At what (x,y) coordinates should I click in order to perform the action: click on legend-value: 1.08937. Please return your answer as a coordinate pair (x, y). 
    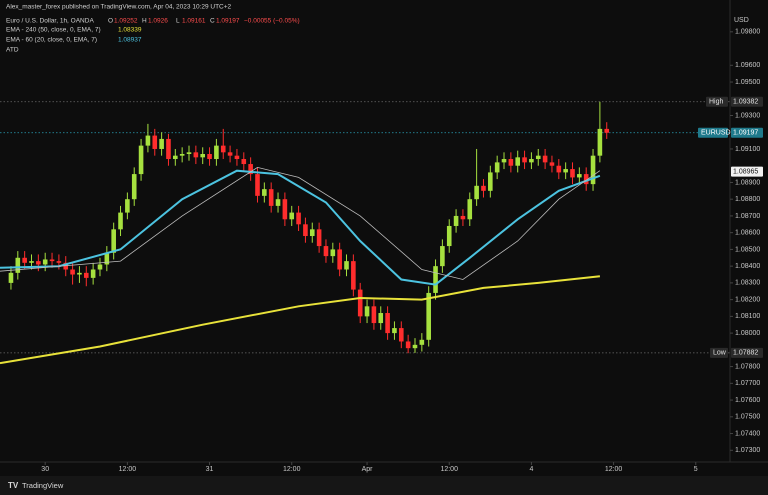
    Looking at the image, I should click on (130, 40).